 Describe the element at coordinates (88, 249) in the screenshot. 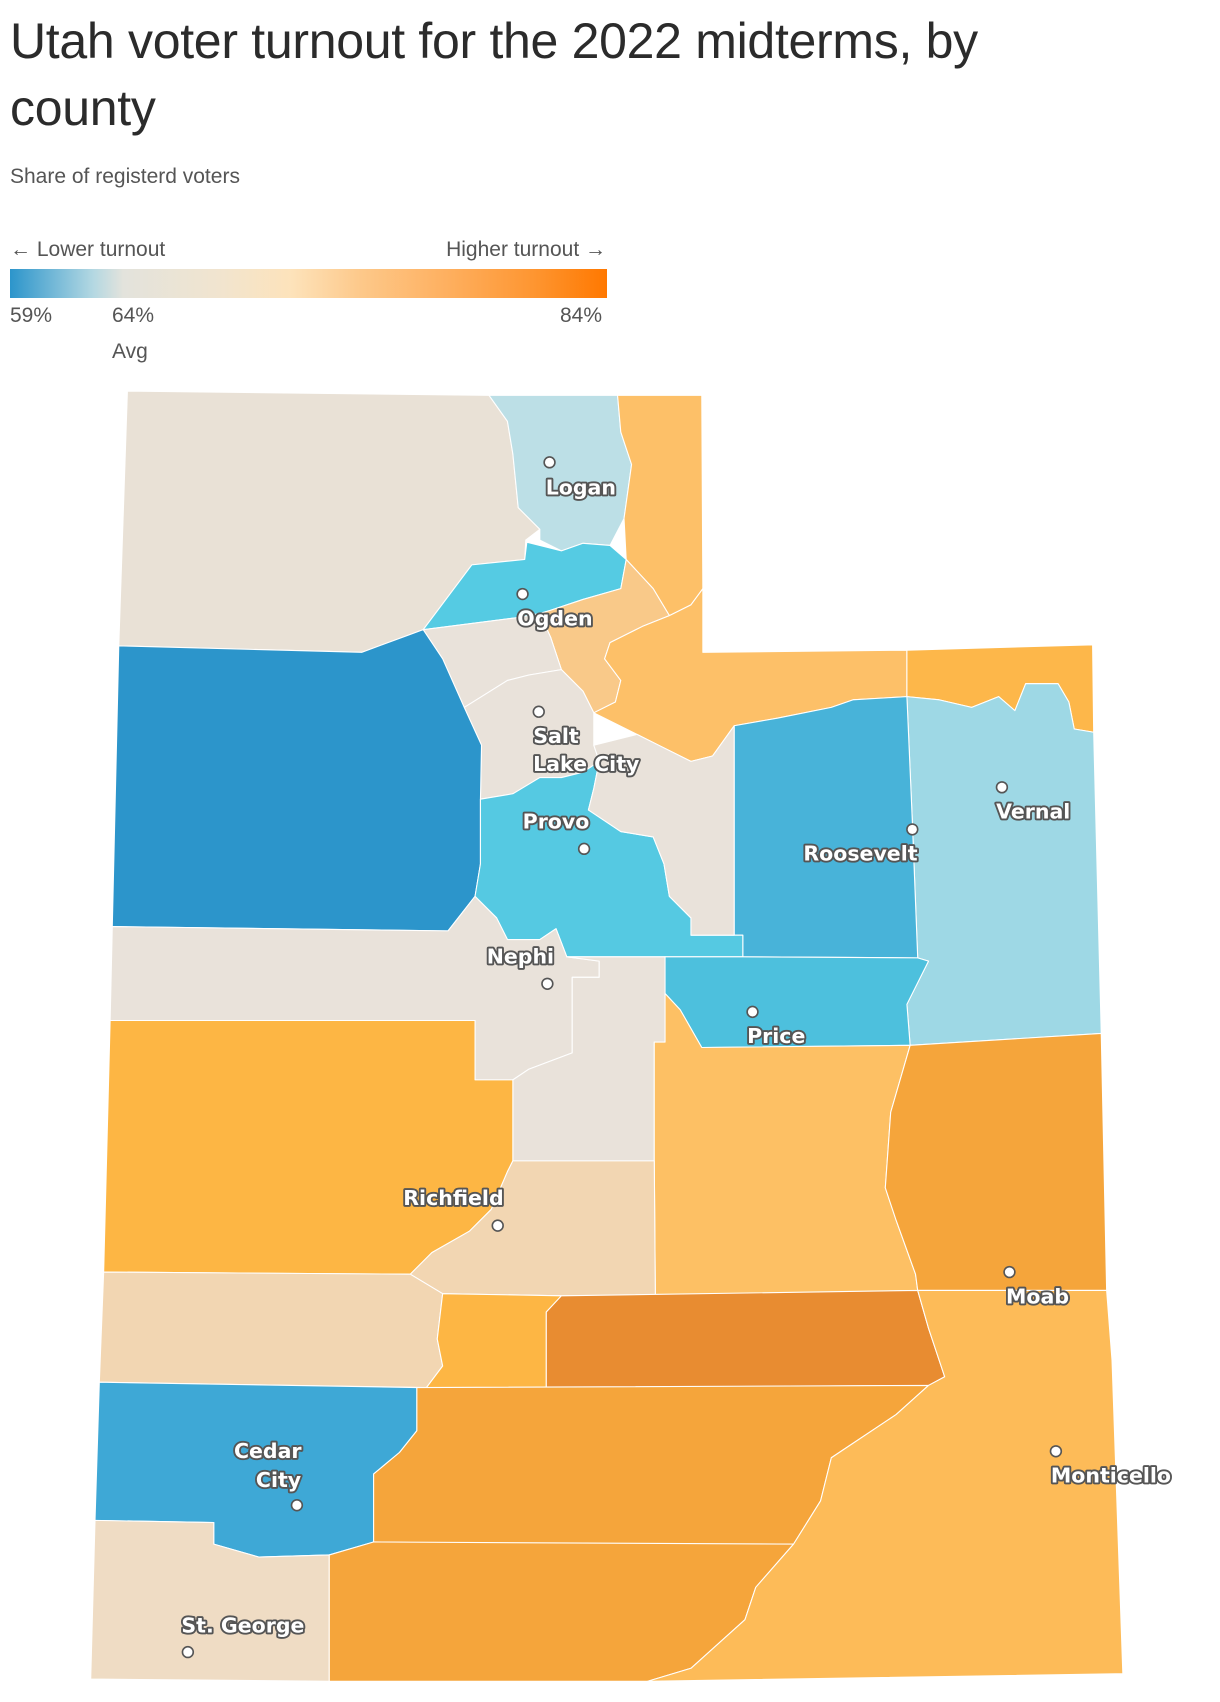

I see `legend-low-label: ← Lower turnout` at that location.